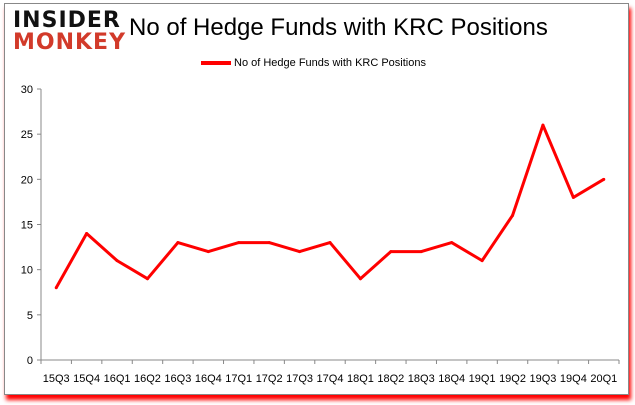 This screenshot has height=405, width=635. Describe the element at coordinates (573, 379) in the screenshot. I see `x-tick-label: 19Q4` at that location.